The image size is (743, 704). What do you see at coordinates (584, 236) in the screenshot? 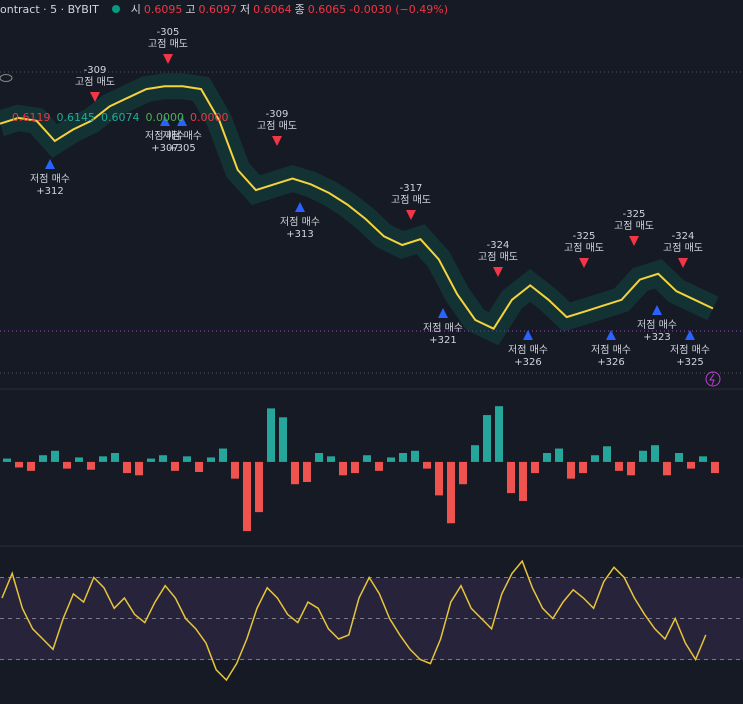
I see `signal-count: -325` at bounding box center [584, 236].